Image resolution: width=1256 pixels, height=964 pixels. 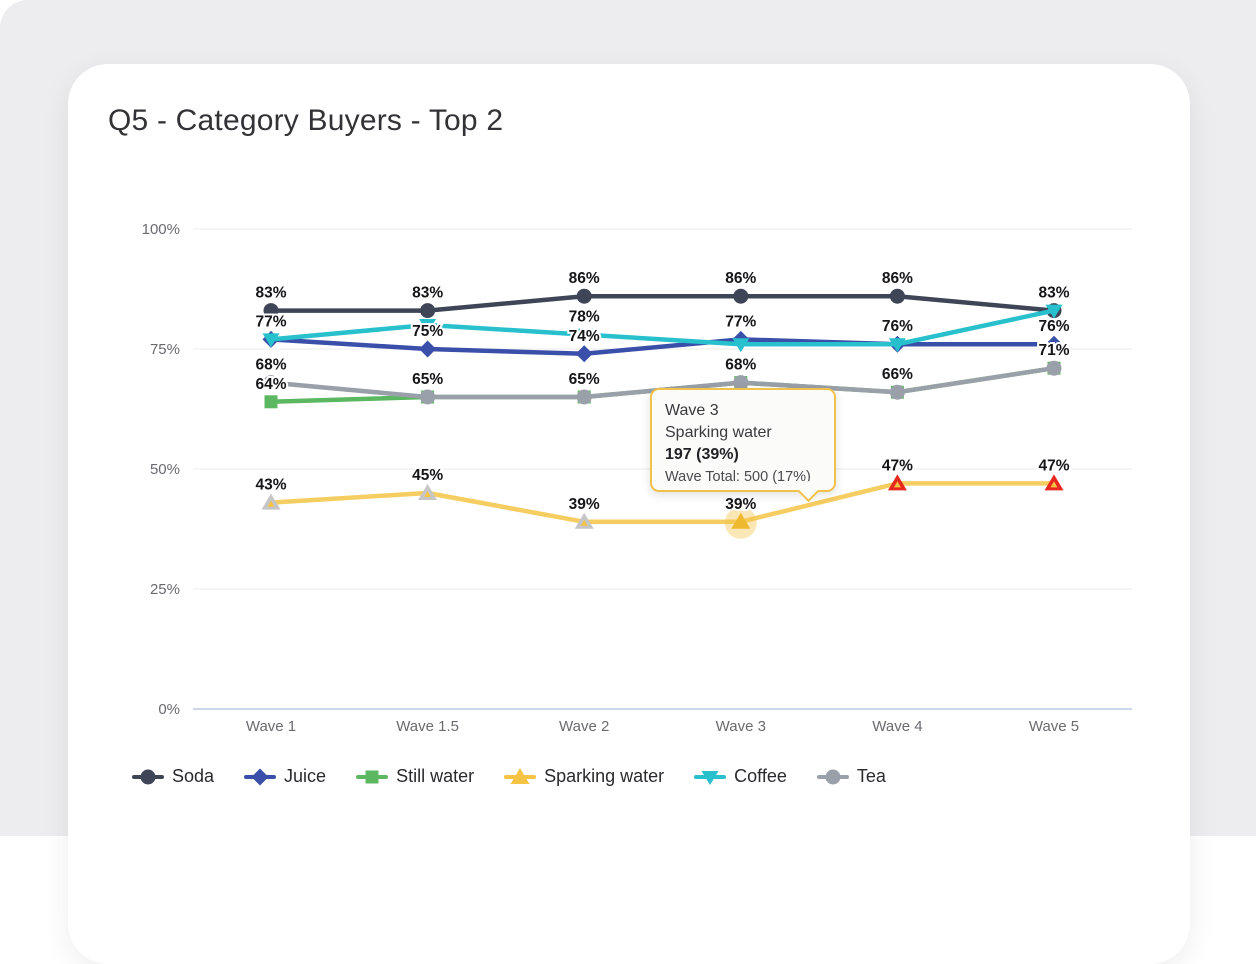 I want to click on data-label-tea-wave-3: 68%, so click(x=740, y=365).